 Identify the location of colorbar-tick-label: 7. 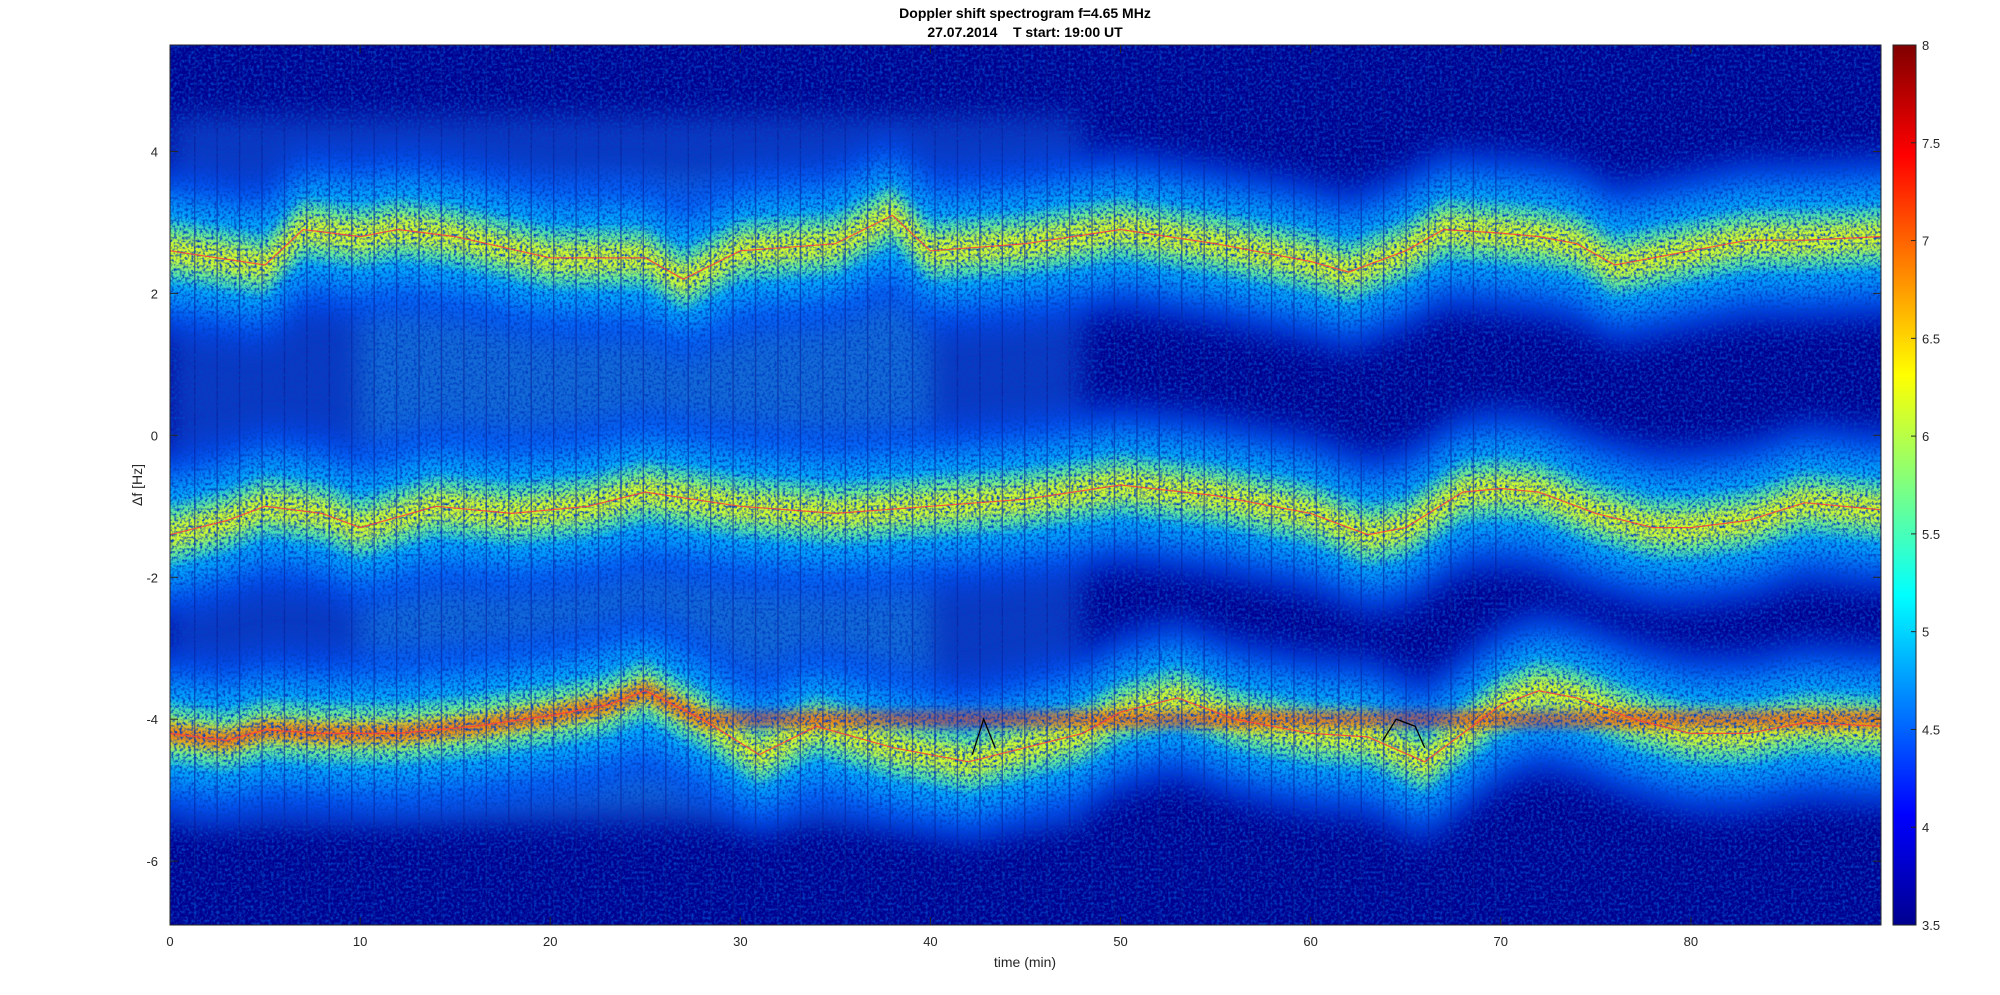
(1925, 241).